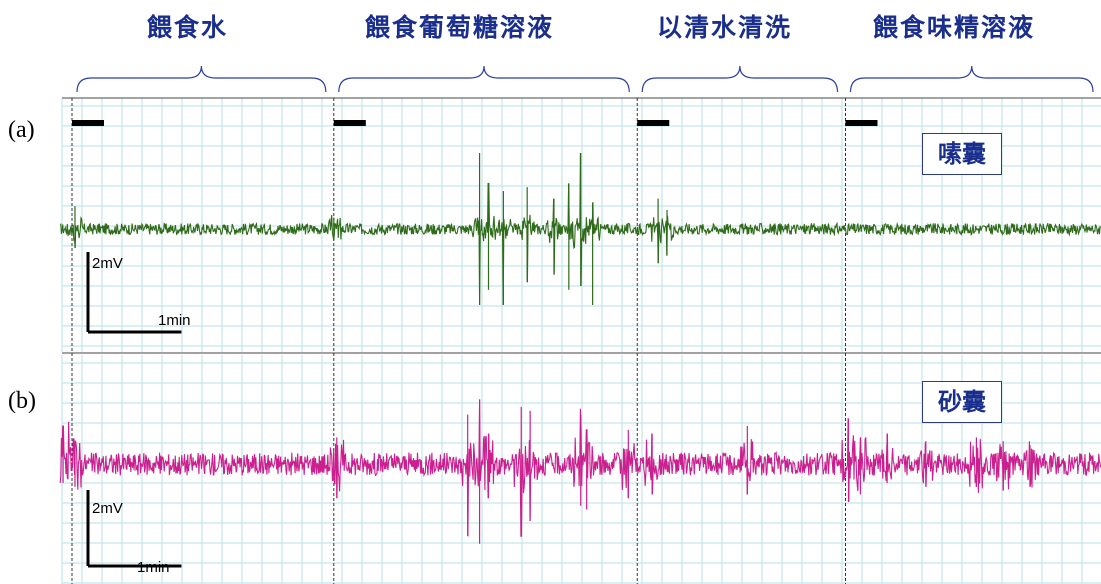 The width and height of the screenshot is (1101, 584). I want to click on scale-time-label-b: 1min, so click(153, 567).